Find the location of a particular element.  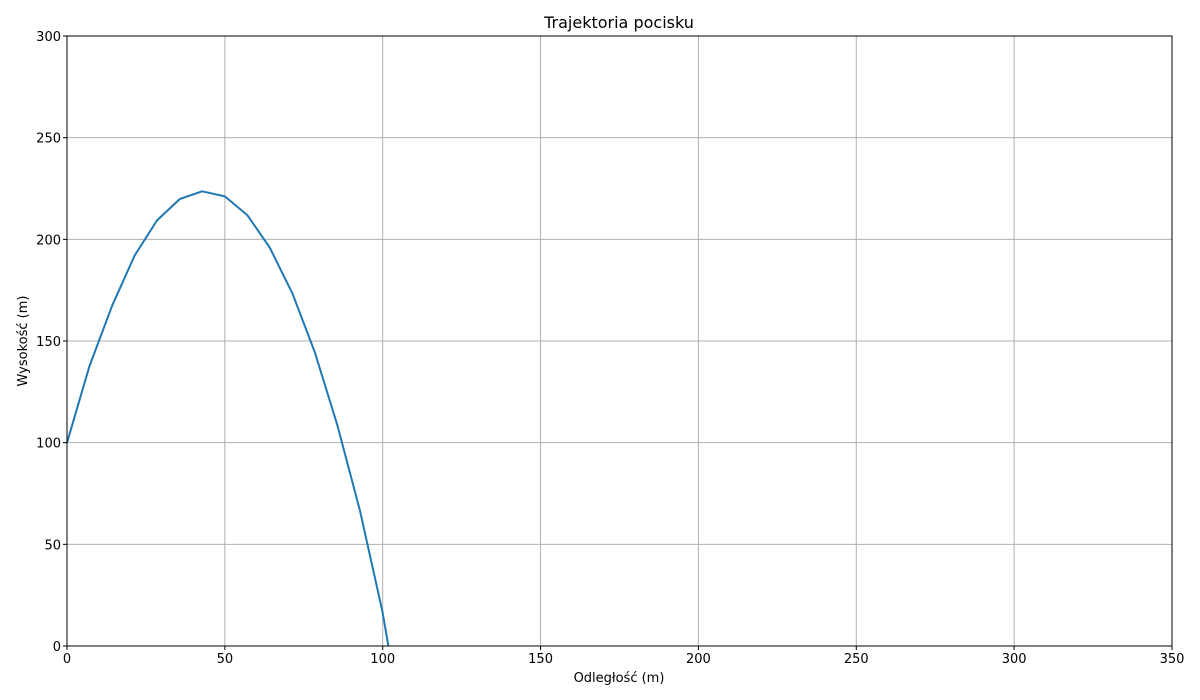

y-tick-label: 50 is located at coordinates (52, 545).